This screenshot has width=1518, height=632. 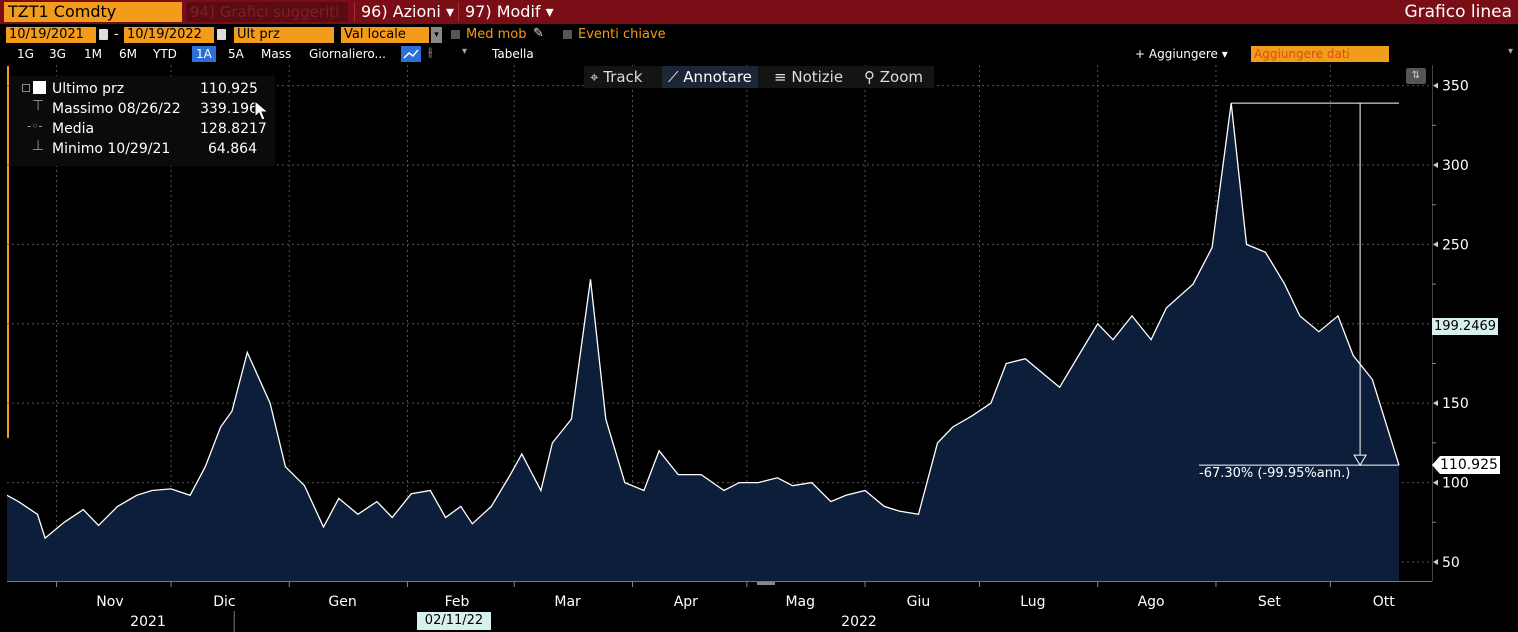 I want to click on line-chart-icon, so click(x=411, y=54).